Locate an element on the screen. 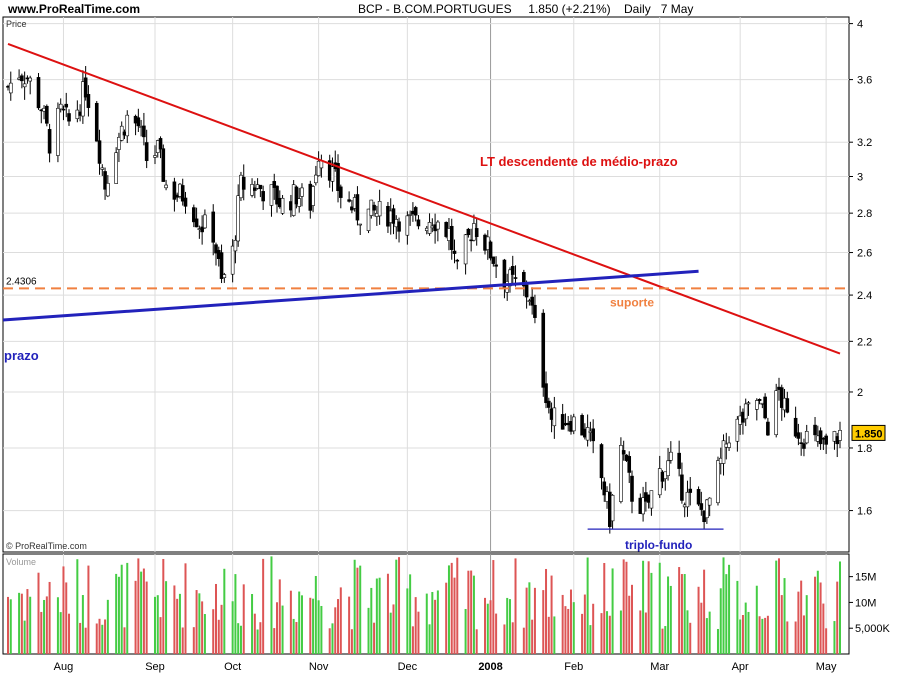  x-tick-label: Mar is located at coordinates (659, 667).